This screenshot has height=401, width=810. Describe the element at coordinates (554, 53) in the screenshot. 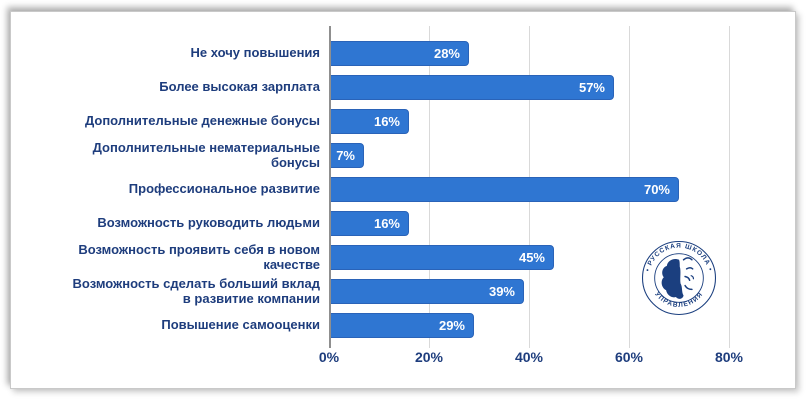

I see `bar-row: 28%` at that location.